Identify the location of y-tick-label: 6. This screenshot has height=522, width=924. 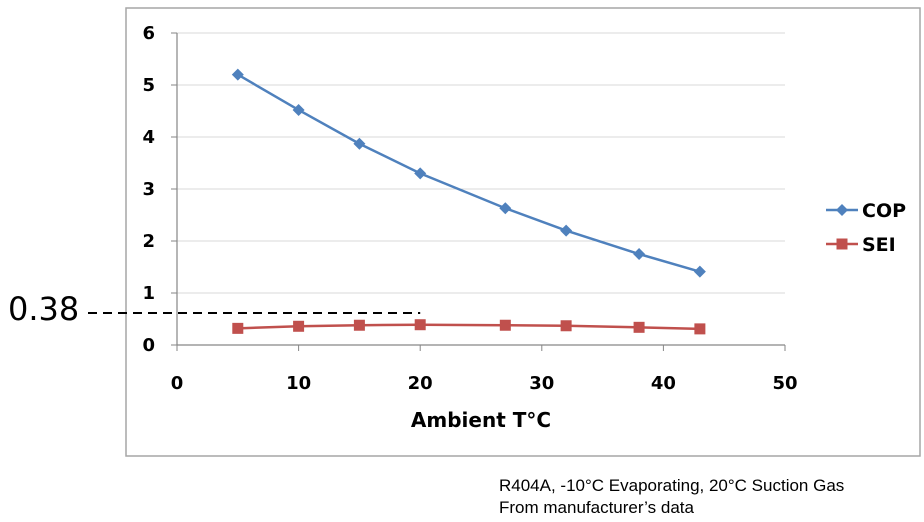
(148, 33).